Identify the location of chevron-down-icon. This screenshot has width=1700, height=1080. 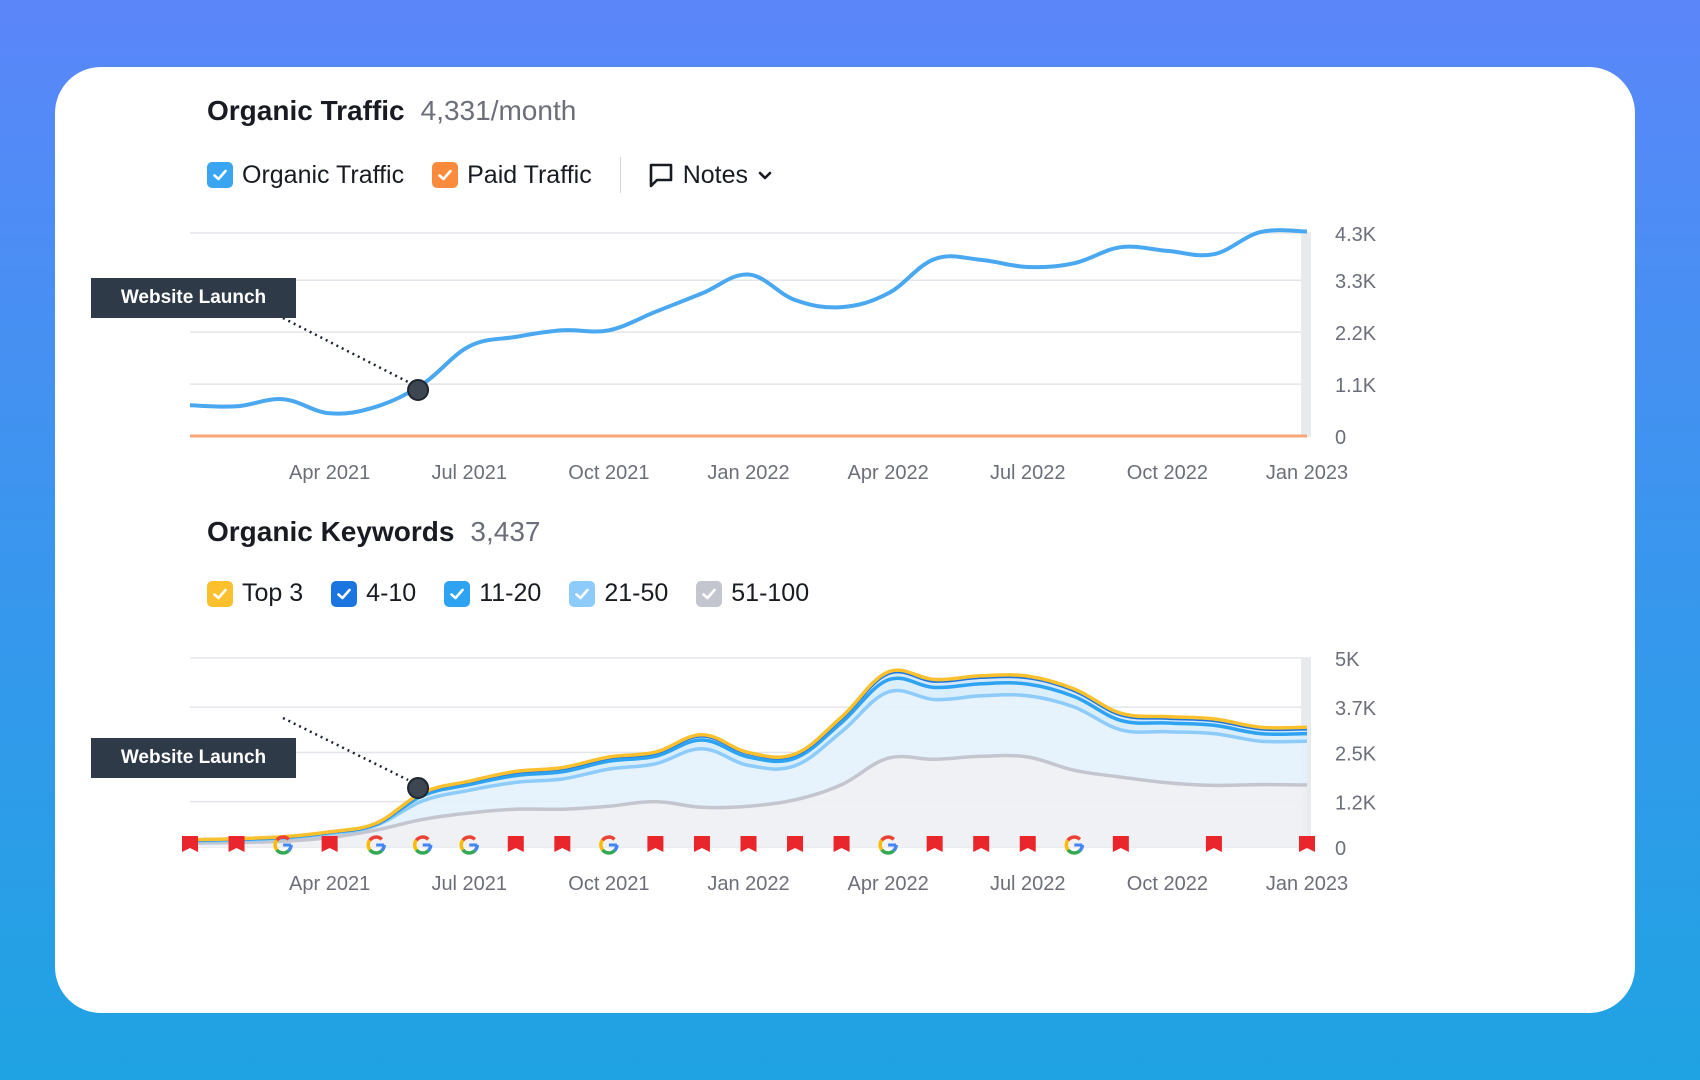
(765, 175).